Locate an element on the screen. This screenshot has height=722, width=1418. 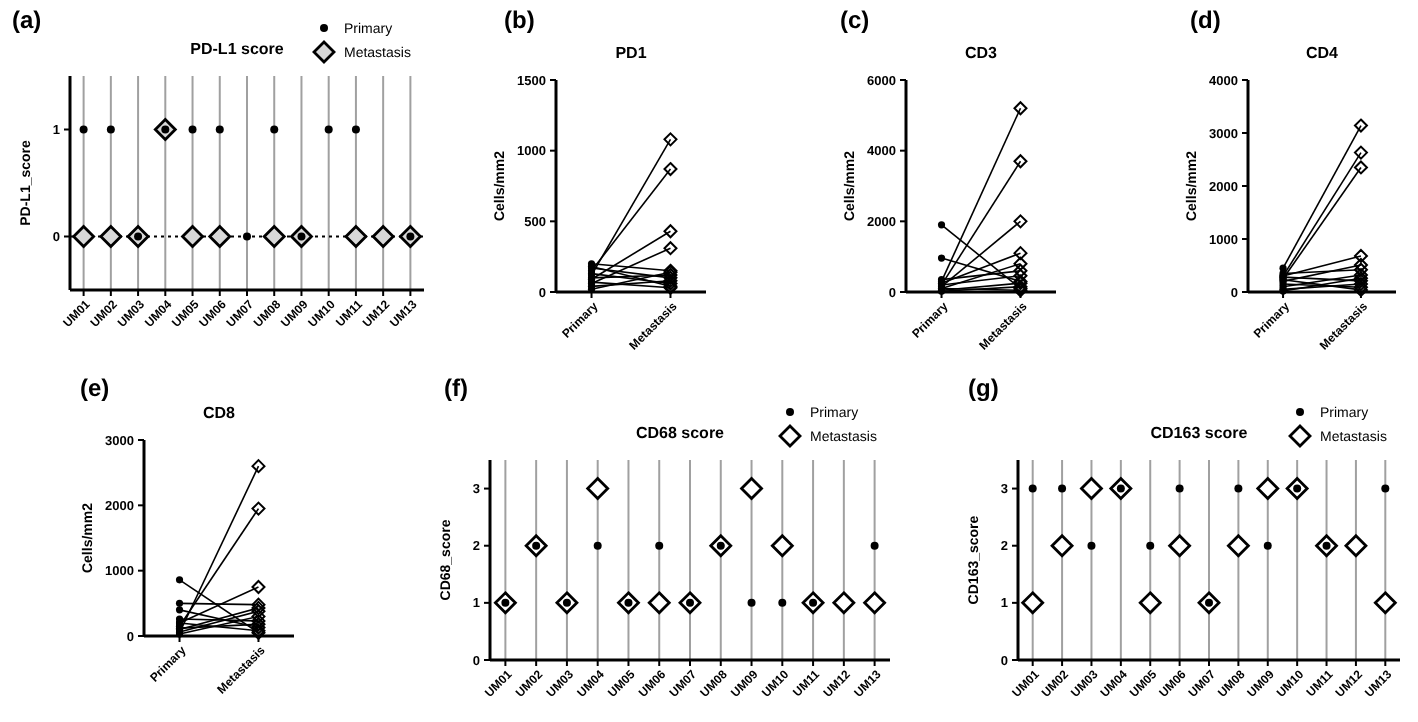
text: (g) is located at coordinates (983, 388).